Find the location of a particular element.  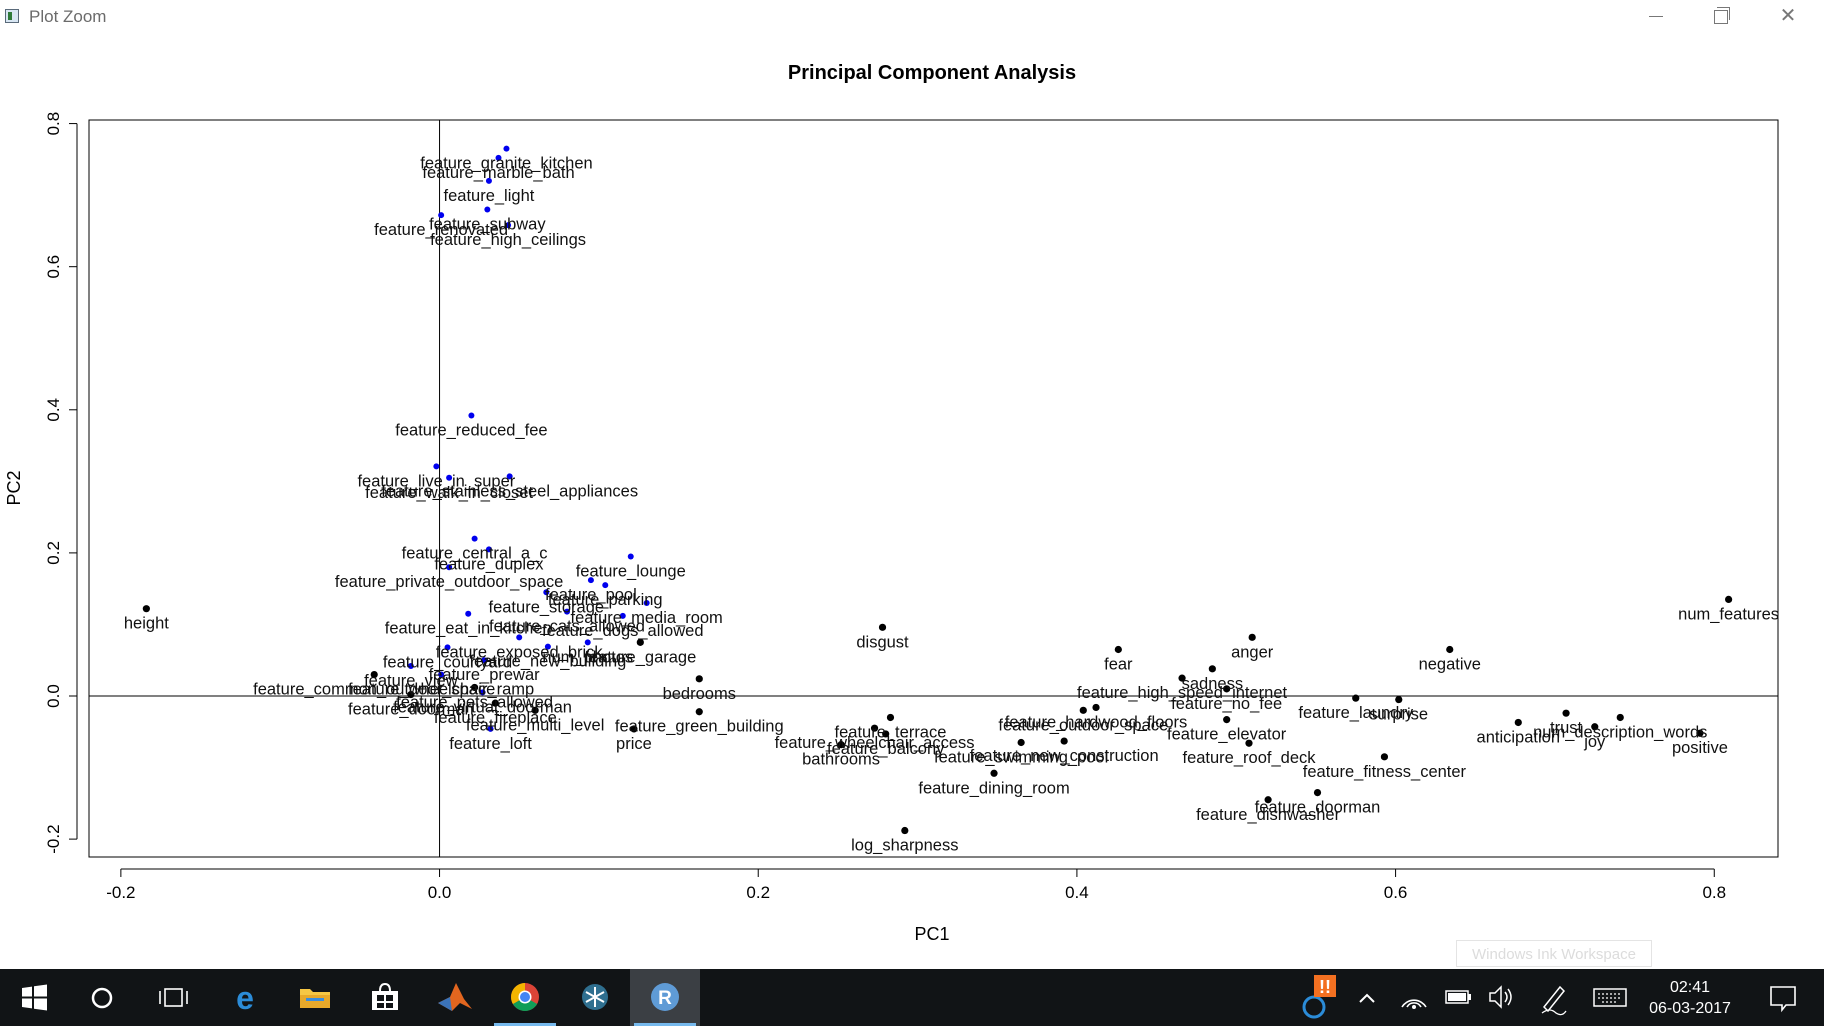

minimize-icon is located at coordinates (1656, 17).